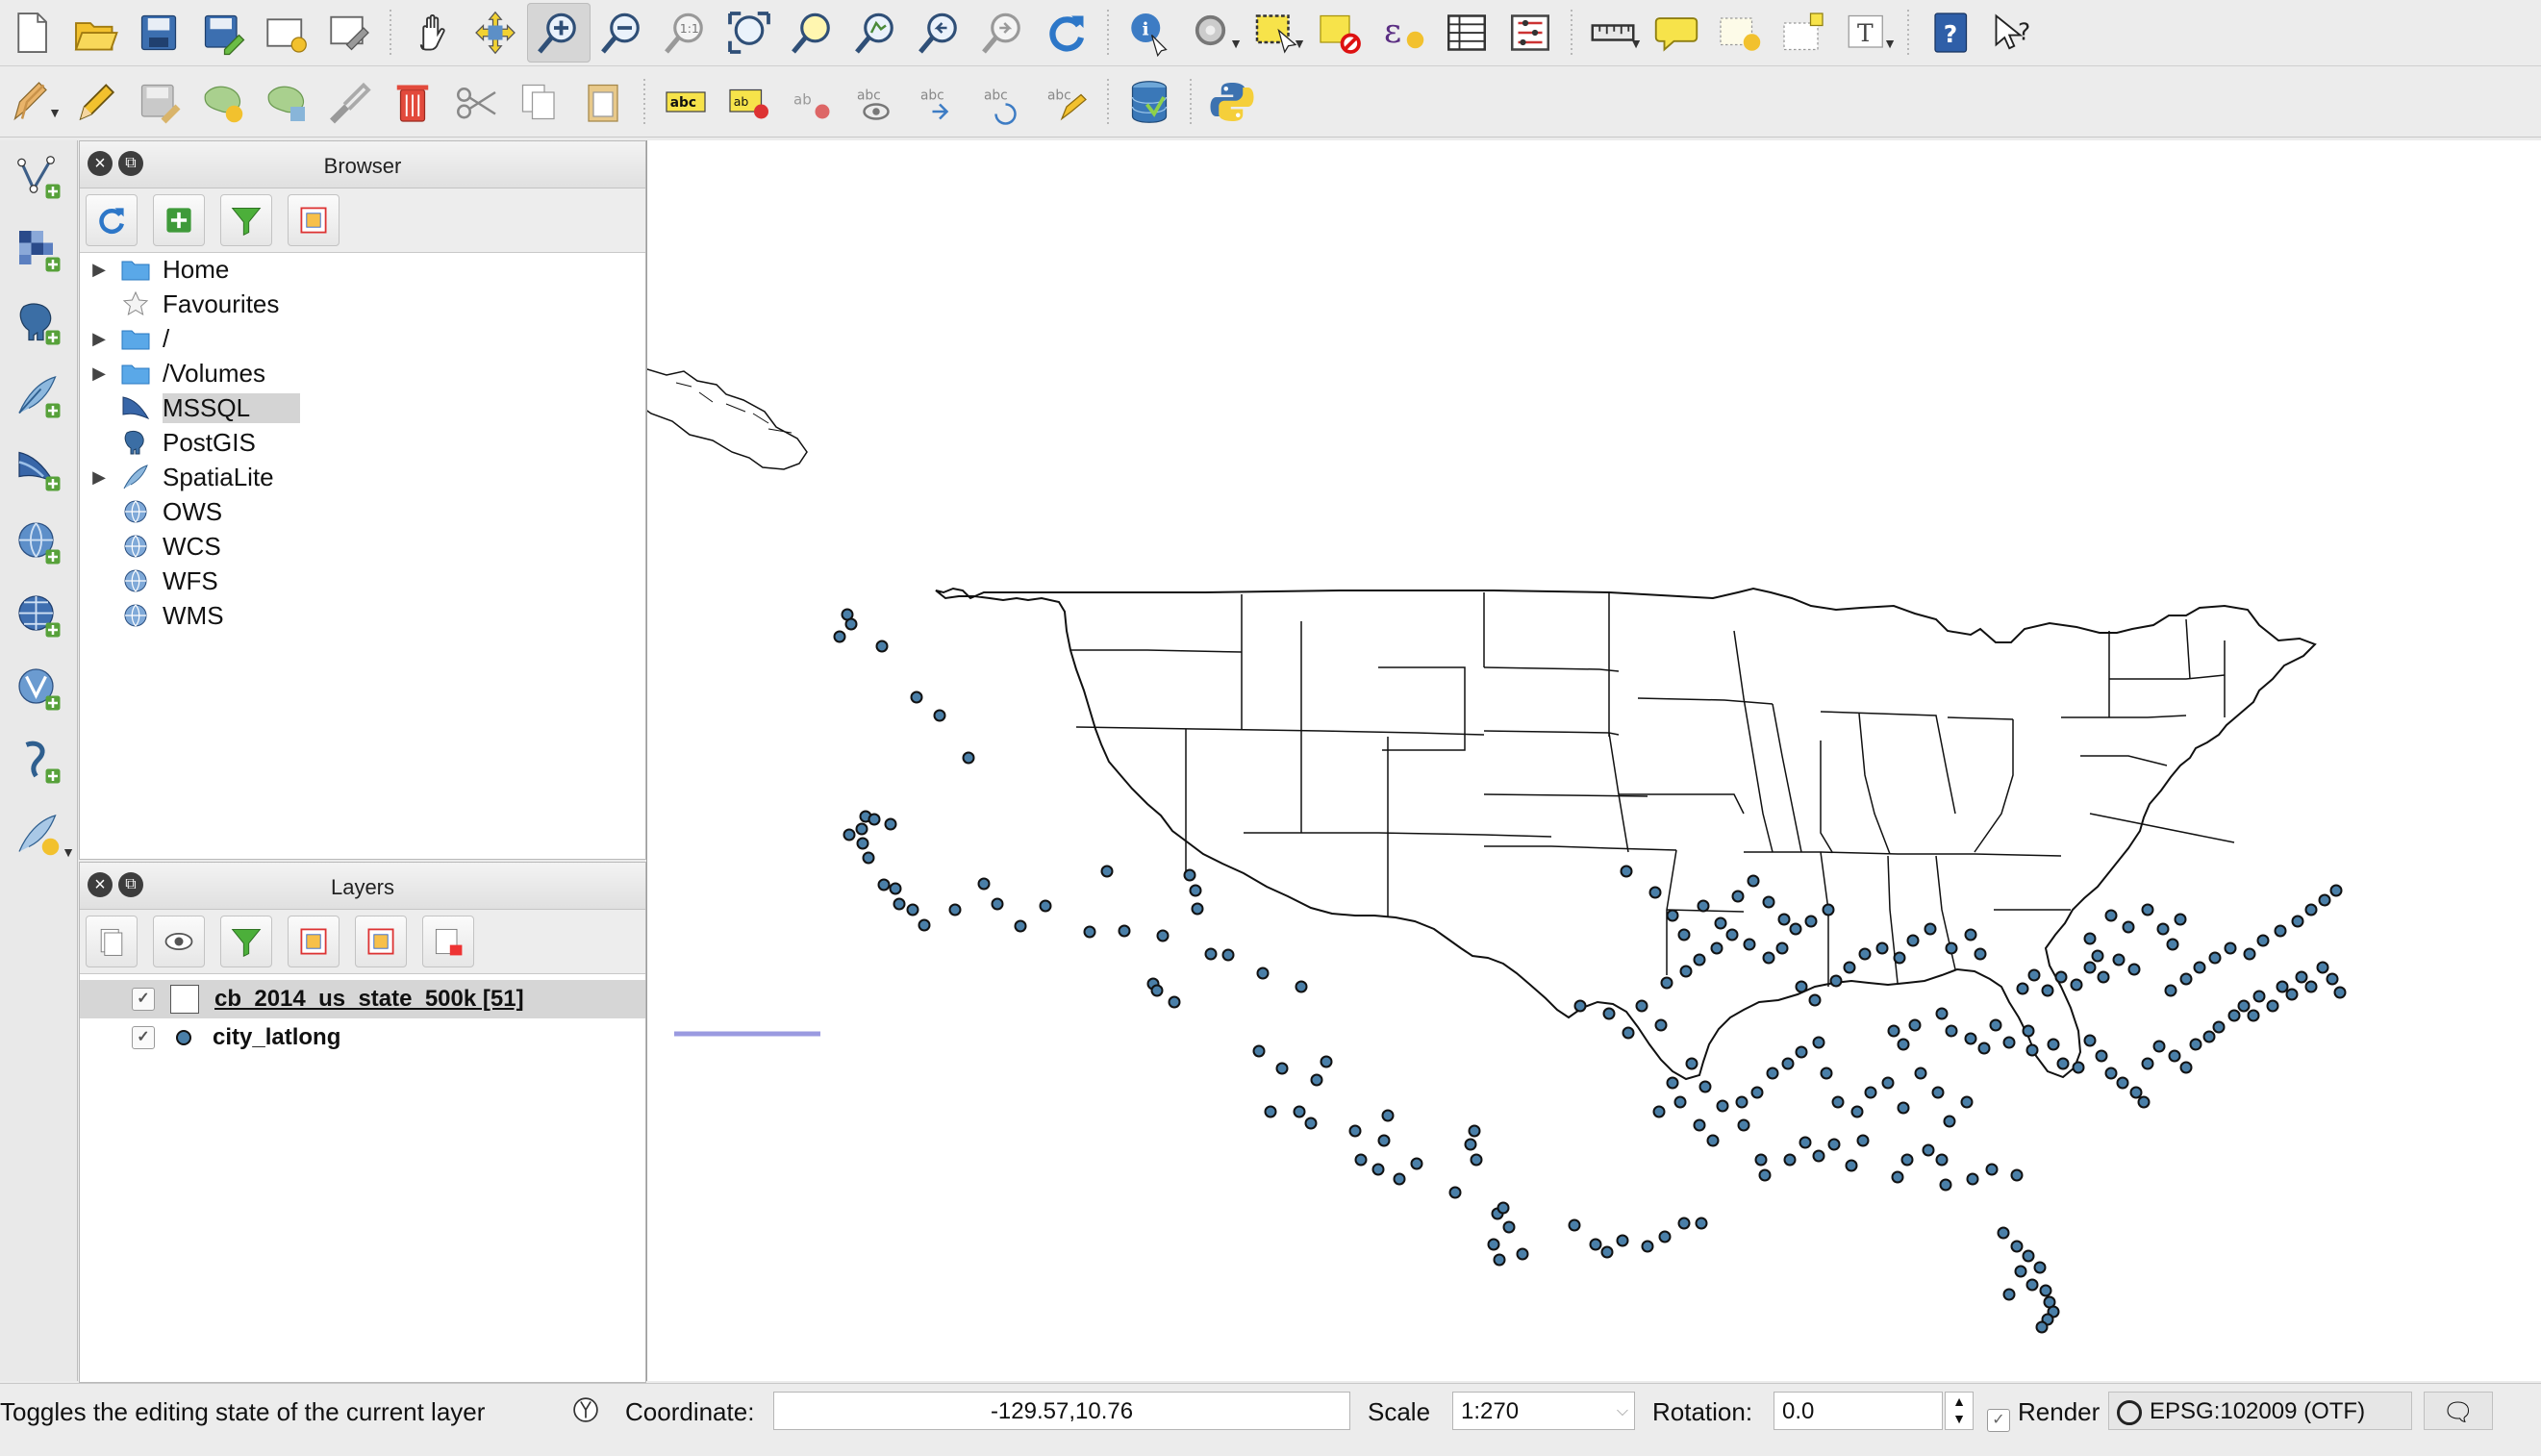 The height and width of the screenshot is (1456, 2541). I want to click on zoom-in-icon, so click(559, 33).